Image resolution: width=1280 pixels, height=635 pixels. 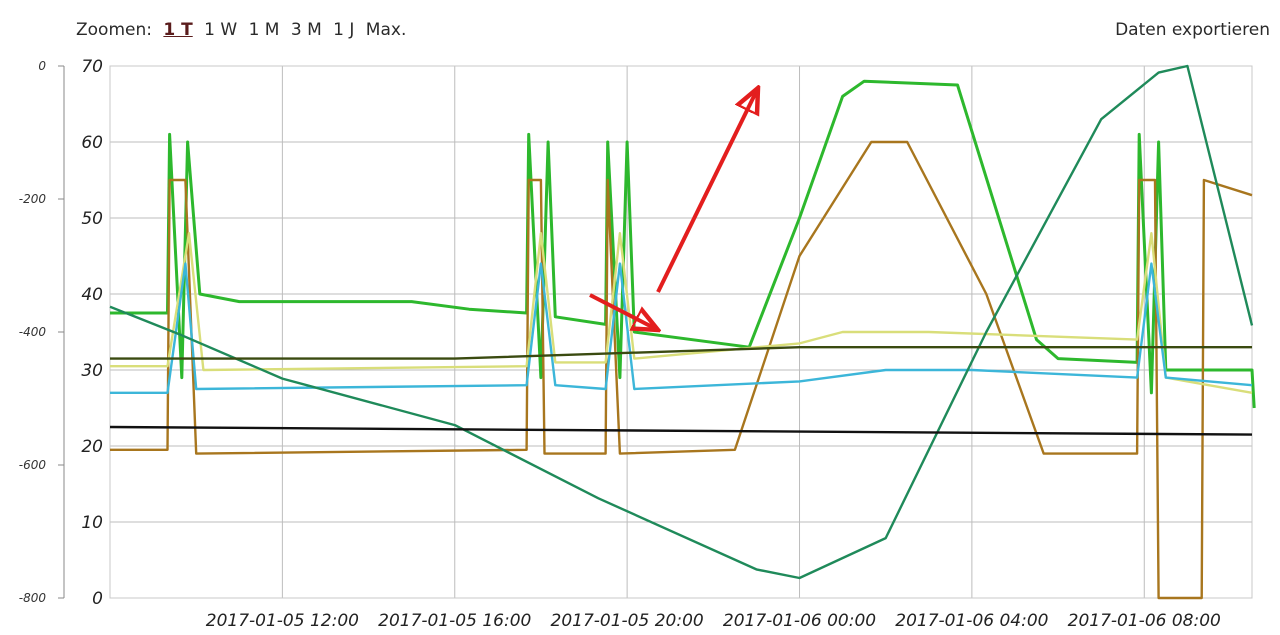 What do you see at coordinates (454, 621) in the screenshot?
I see `x-axis-tick-label: 2017-01-05 16:00` at bounding box center [454, 621].